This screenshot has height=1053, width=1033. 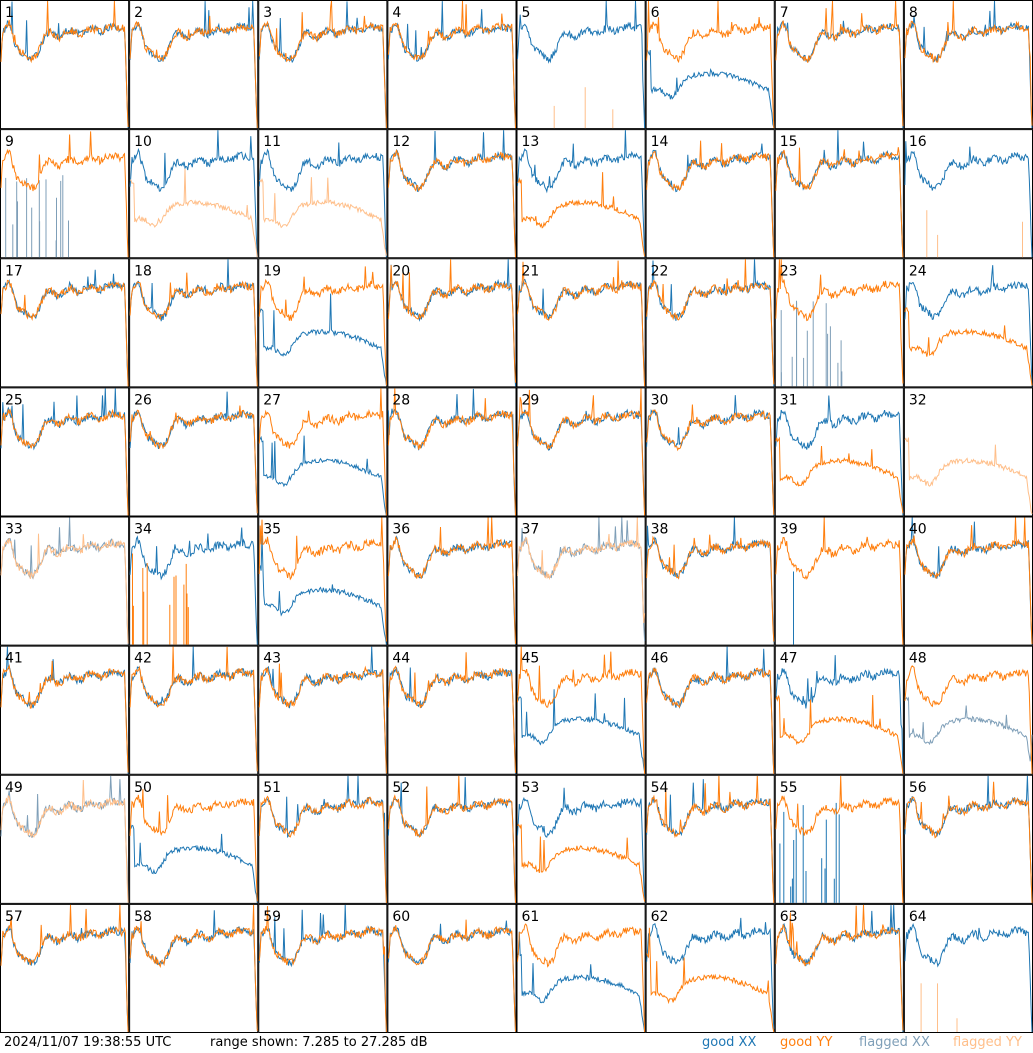 I want to click on panel-label: 8, so click(x=913, y=13).